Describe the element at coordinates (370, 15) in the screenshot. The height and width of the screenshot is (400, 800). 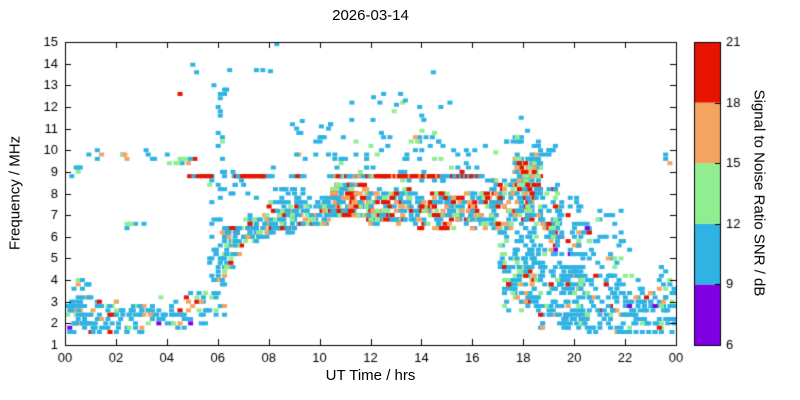
I see `chart-title: 2026-03-14` at that location.